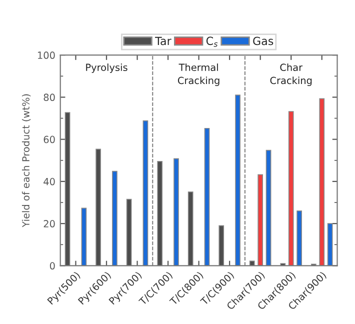 The image size is (355, 324). Describe the element at coordinates (46, 55) in the screenshot. I see `y-tick-label: 100` at that location.